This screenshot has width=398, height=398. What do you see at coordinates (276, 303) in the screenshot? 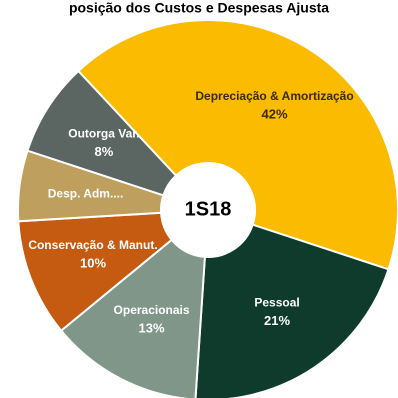
I see `slice-label: Pessoal` at bounding box center [276, 303].